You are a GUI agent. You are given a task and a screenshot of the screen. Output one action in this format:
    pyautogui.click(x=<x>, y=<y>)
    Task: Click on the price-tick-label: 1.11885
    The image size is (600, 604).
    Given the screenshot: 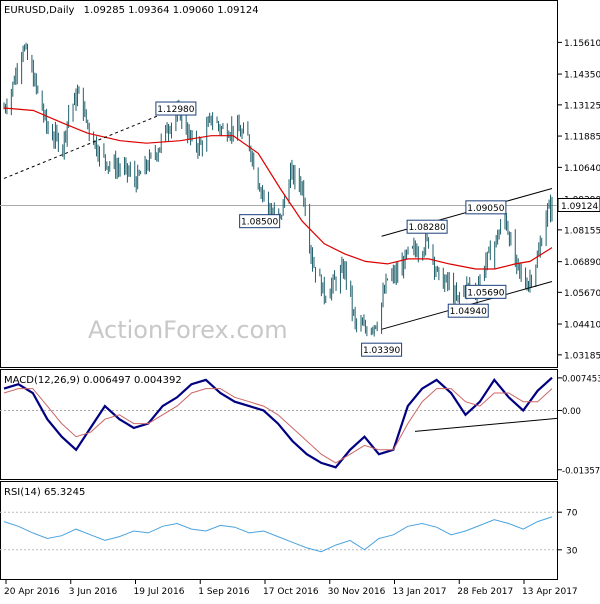 What is the action you would take?
    pyautogui.click(x=582, y=138)
    